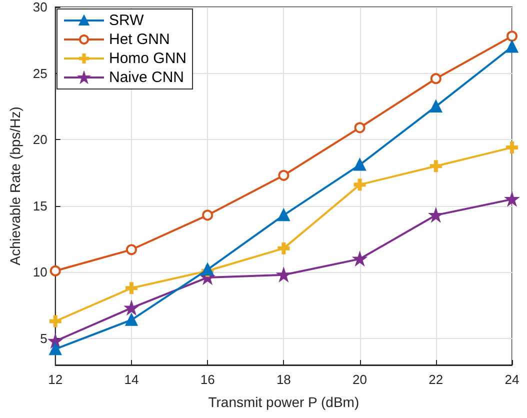  What do you see at coordinates (127, 20) in the screenshot?
I see `legend-label: SRW` at bounding box center [127, 20].